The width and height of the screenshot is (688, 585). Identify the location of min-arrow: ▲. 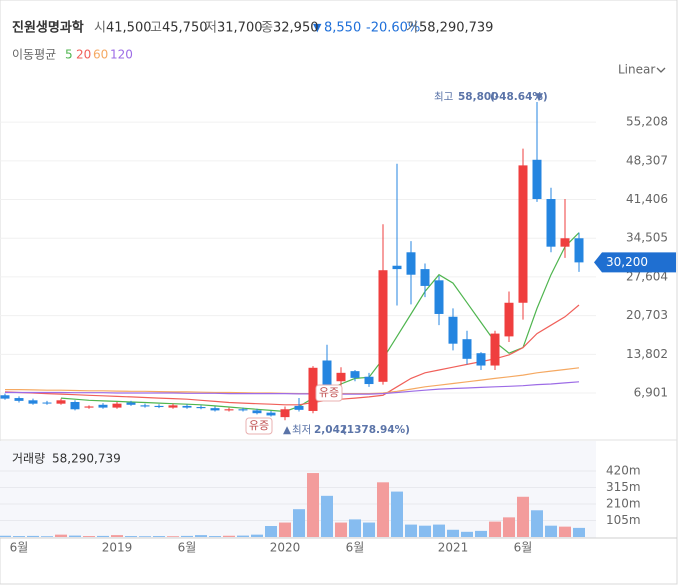
(287, 430).